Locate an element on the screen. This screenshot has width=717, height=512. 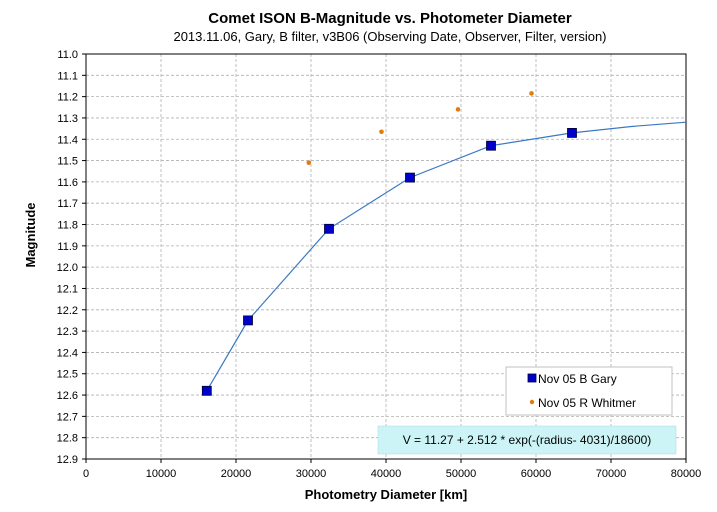
legend-label-whitmer: Nov 05 R Whitmer is located at coordinates (587, 403).